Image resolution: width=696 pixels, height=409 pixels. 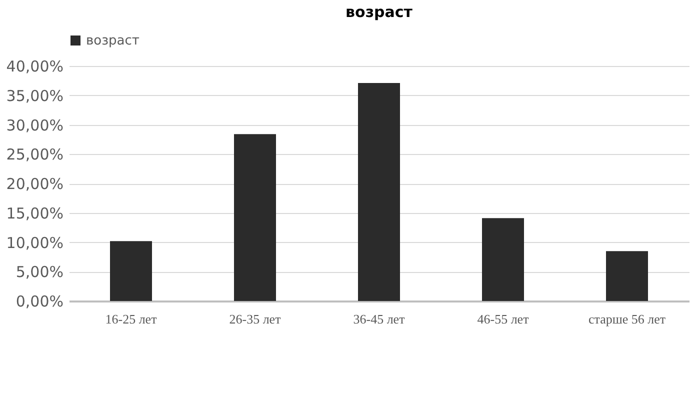 I want to click on chart-title: возраст, so click(x=379, y=12).